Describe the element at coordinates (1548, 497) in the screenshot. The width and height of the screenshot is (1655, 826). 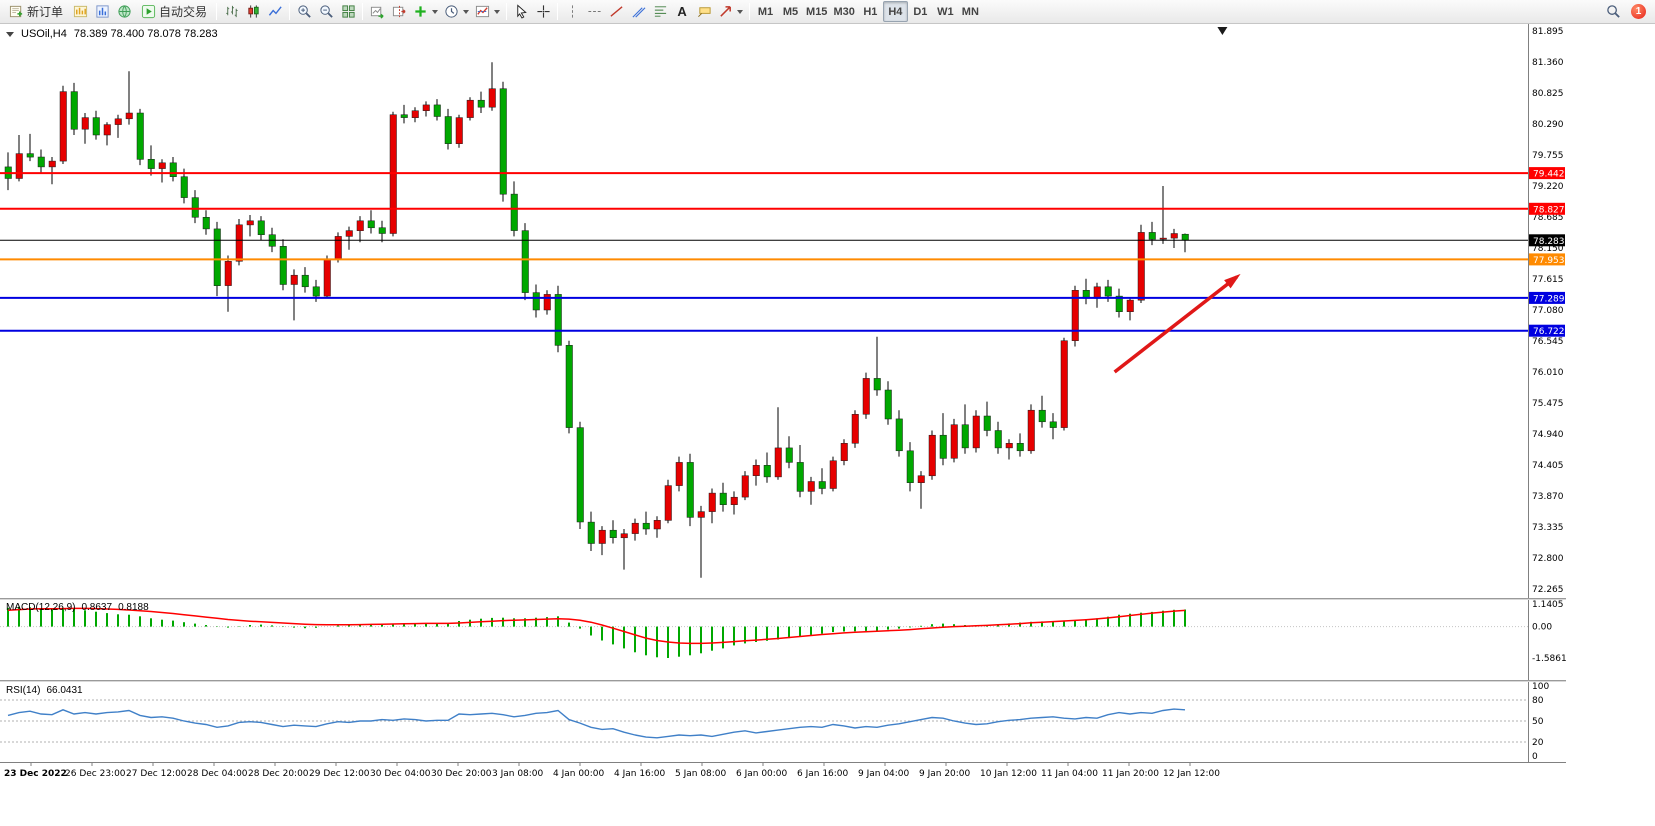
I see `svg-text: 73.870` at that location.